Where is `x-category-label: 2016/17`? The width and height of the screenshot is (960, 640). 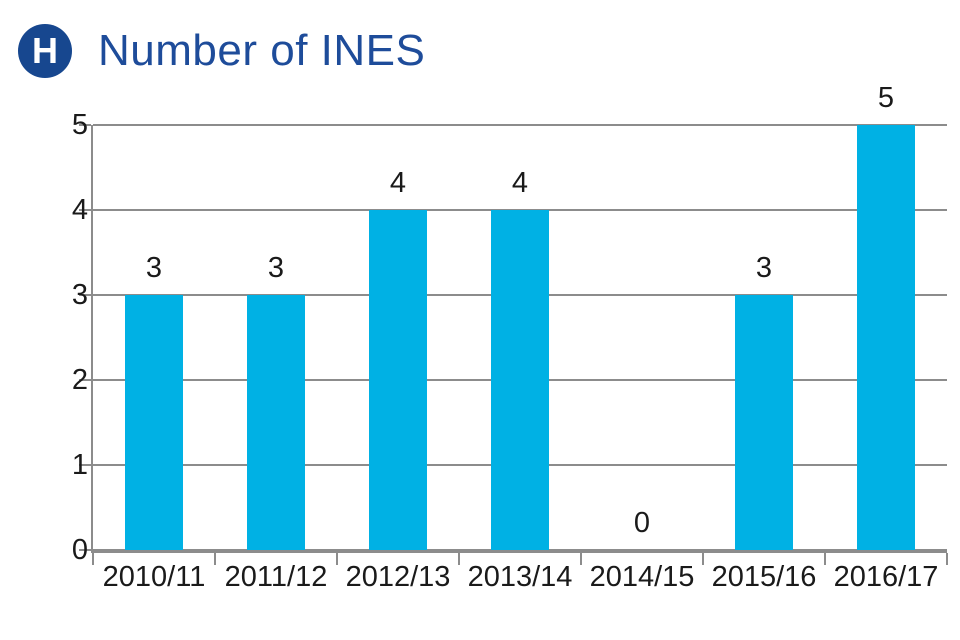
x-category-label: 2016/17 is located at coordinates (886, 577).